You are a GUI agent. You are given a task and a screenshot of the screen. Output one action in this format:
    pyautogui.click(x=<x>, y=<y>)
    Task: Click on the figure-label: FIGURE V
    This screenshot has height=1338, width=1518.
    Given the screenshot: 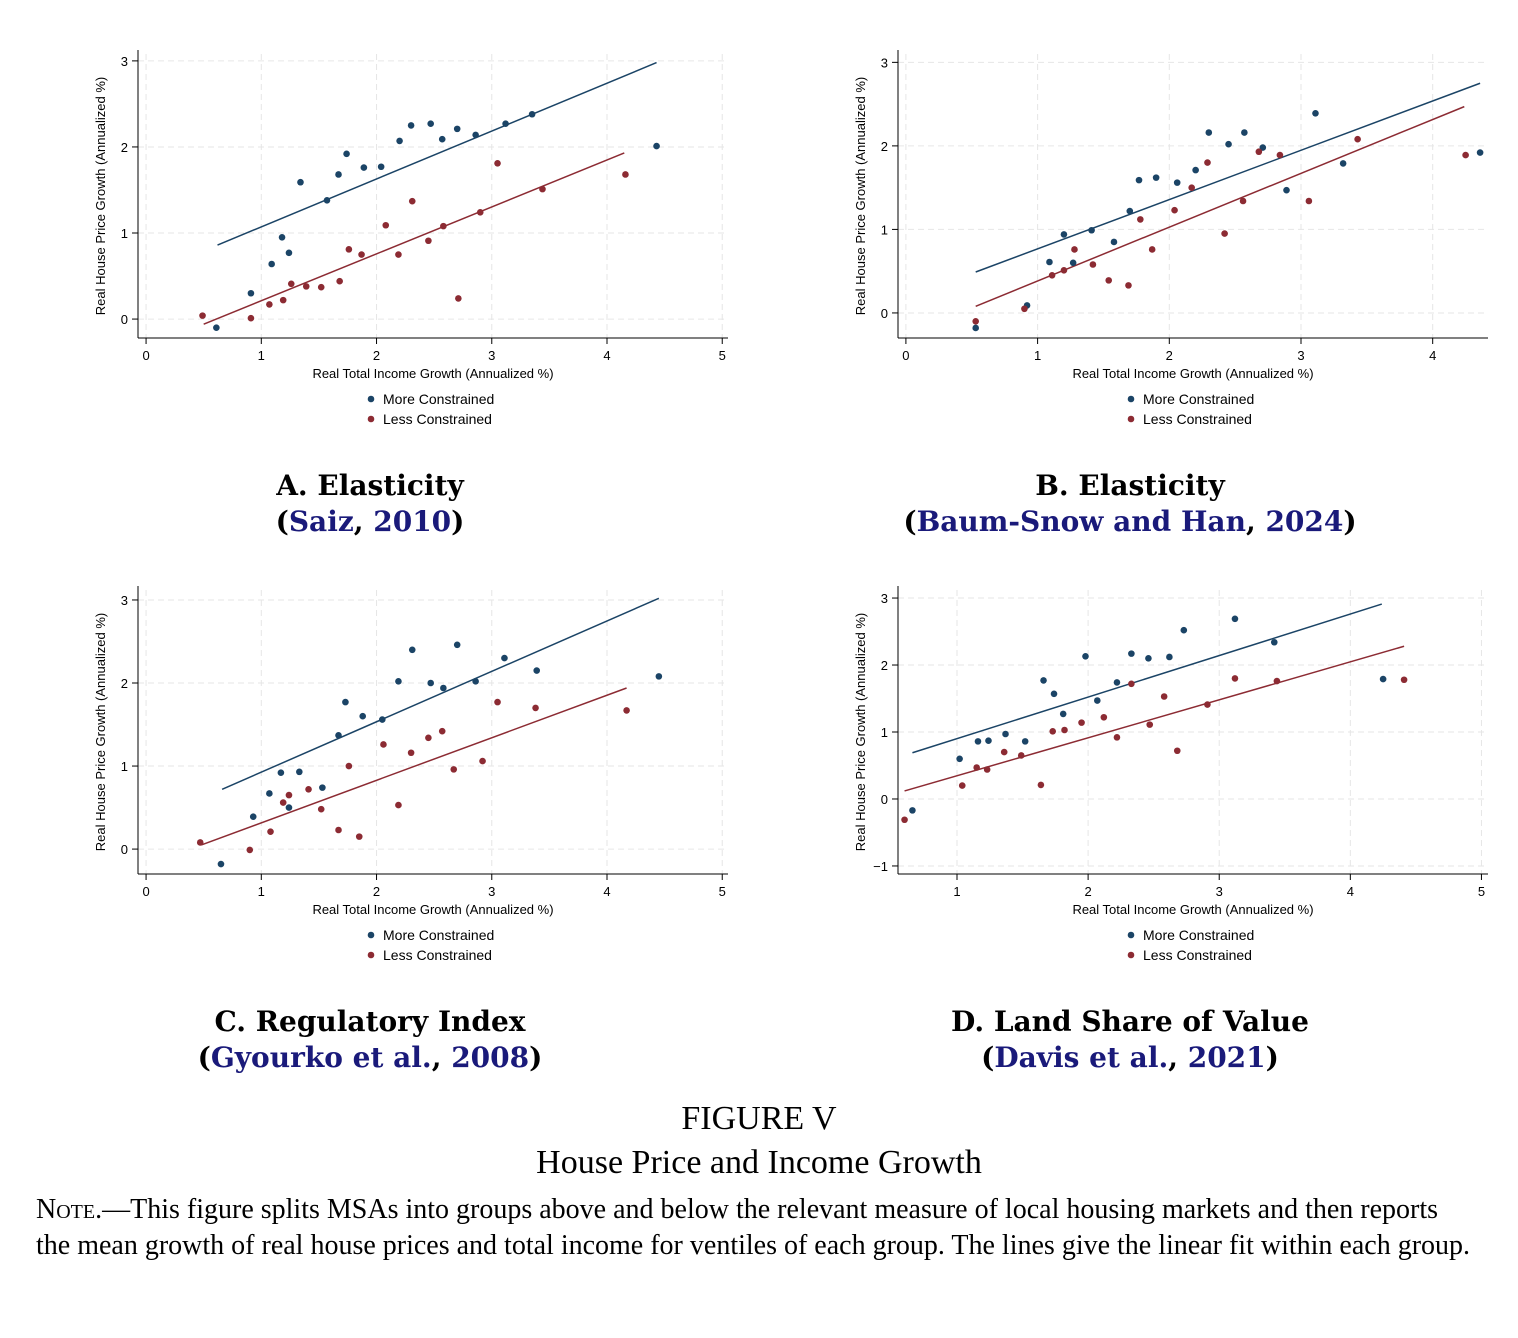 What is the action you would take?
    pyautogui.click(x=759, y=1118)
    